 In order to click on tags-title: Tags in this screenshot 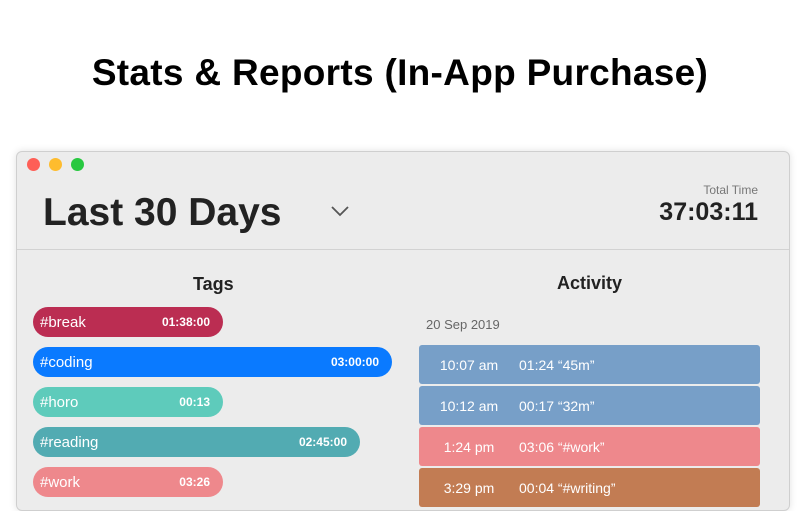, I will do `click(213, 284)`.